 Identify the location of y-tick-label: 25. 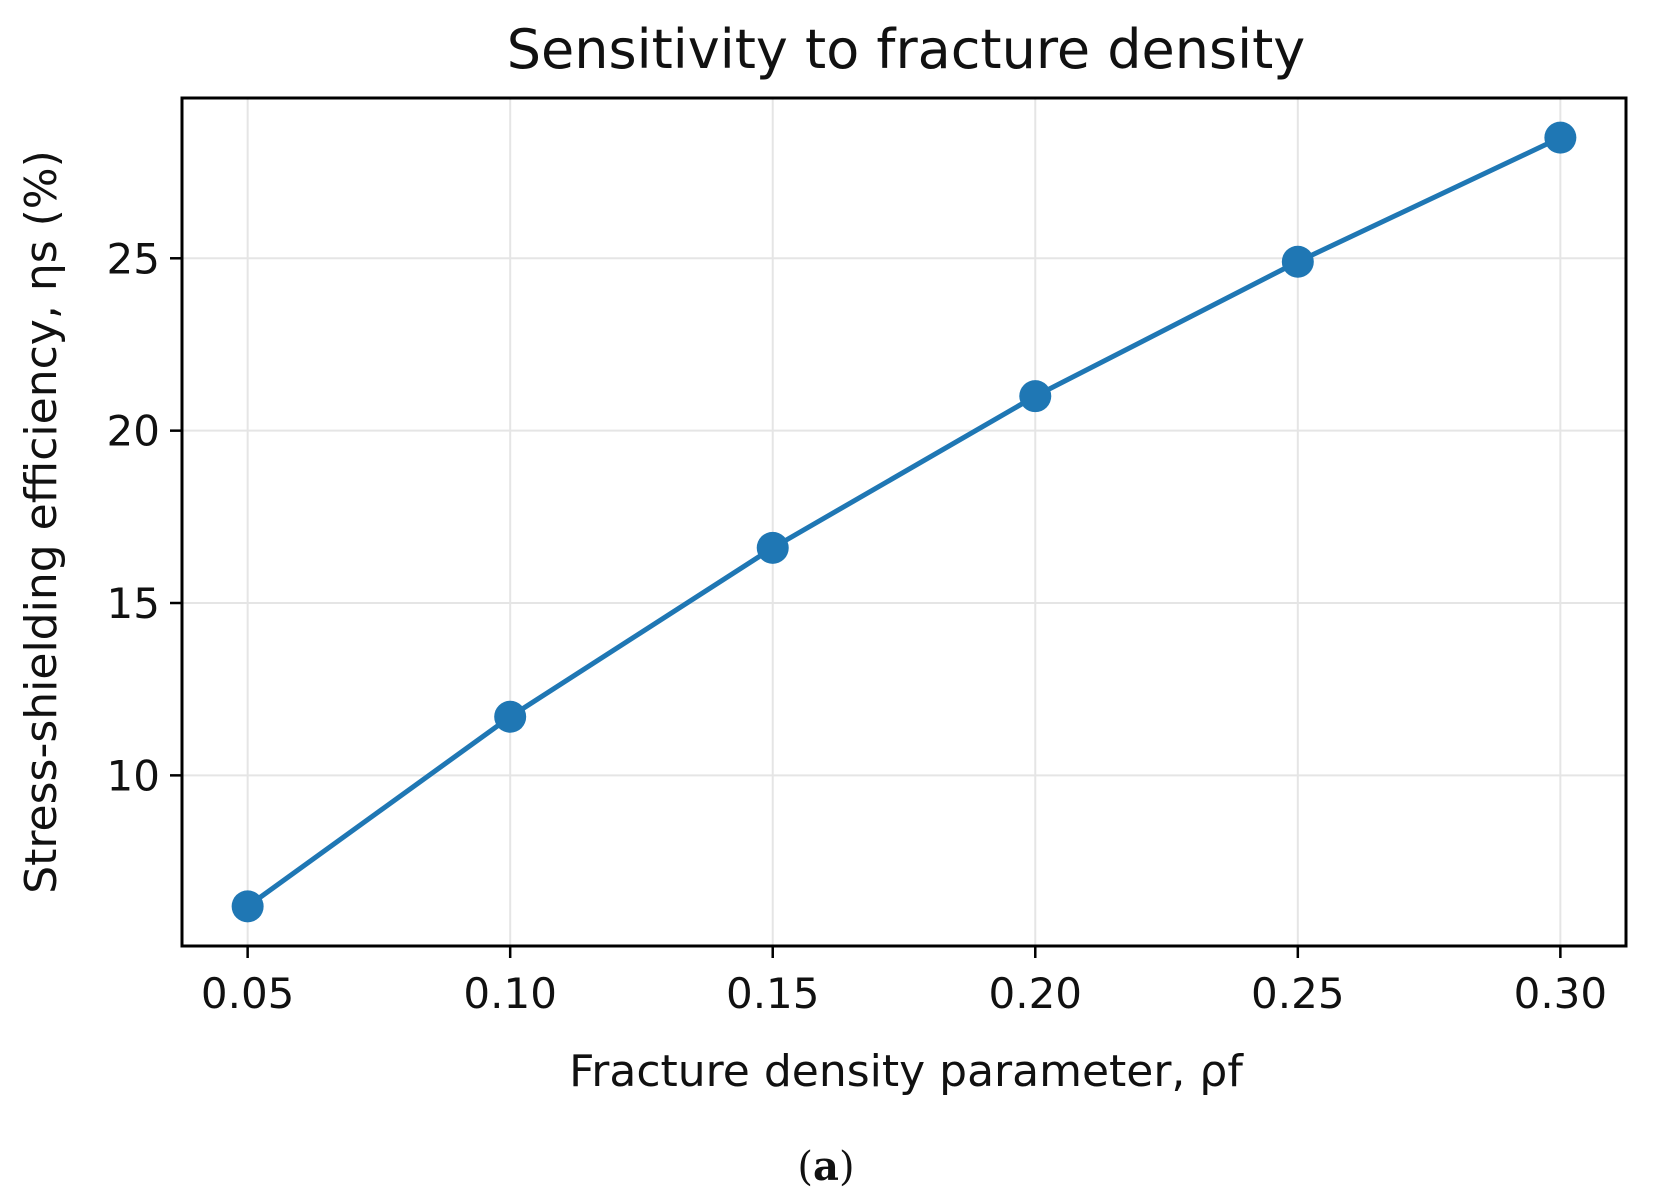
(133, 258).